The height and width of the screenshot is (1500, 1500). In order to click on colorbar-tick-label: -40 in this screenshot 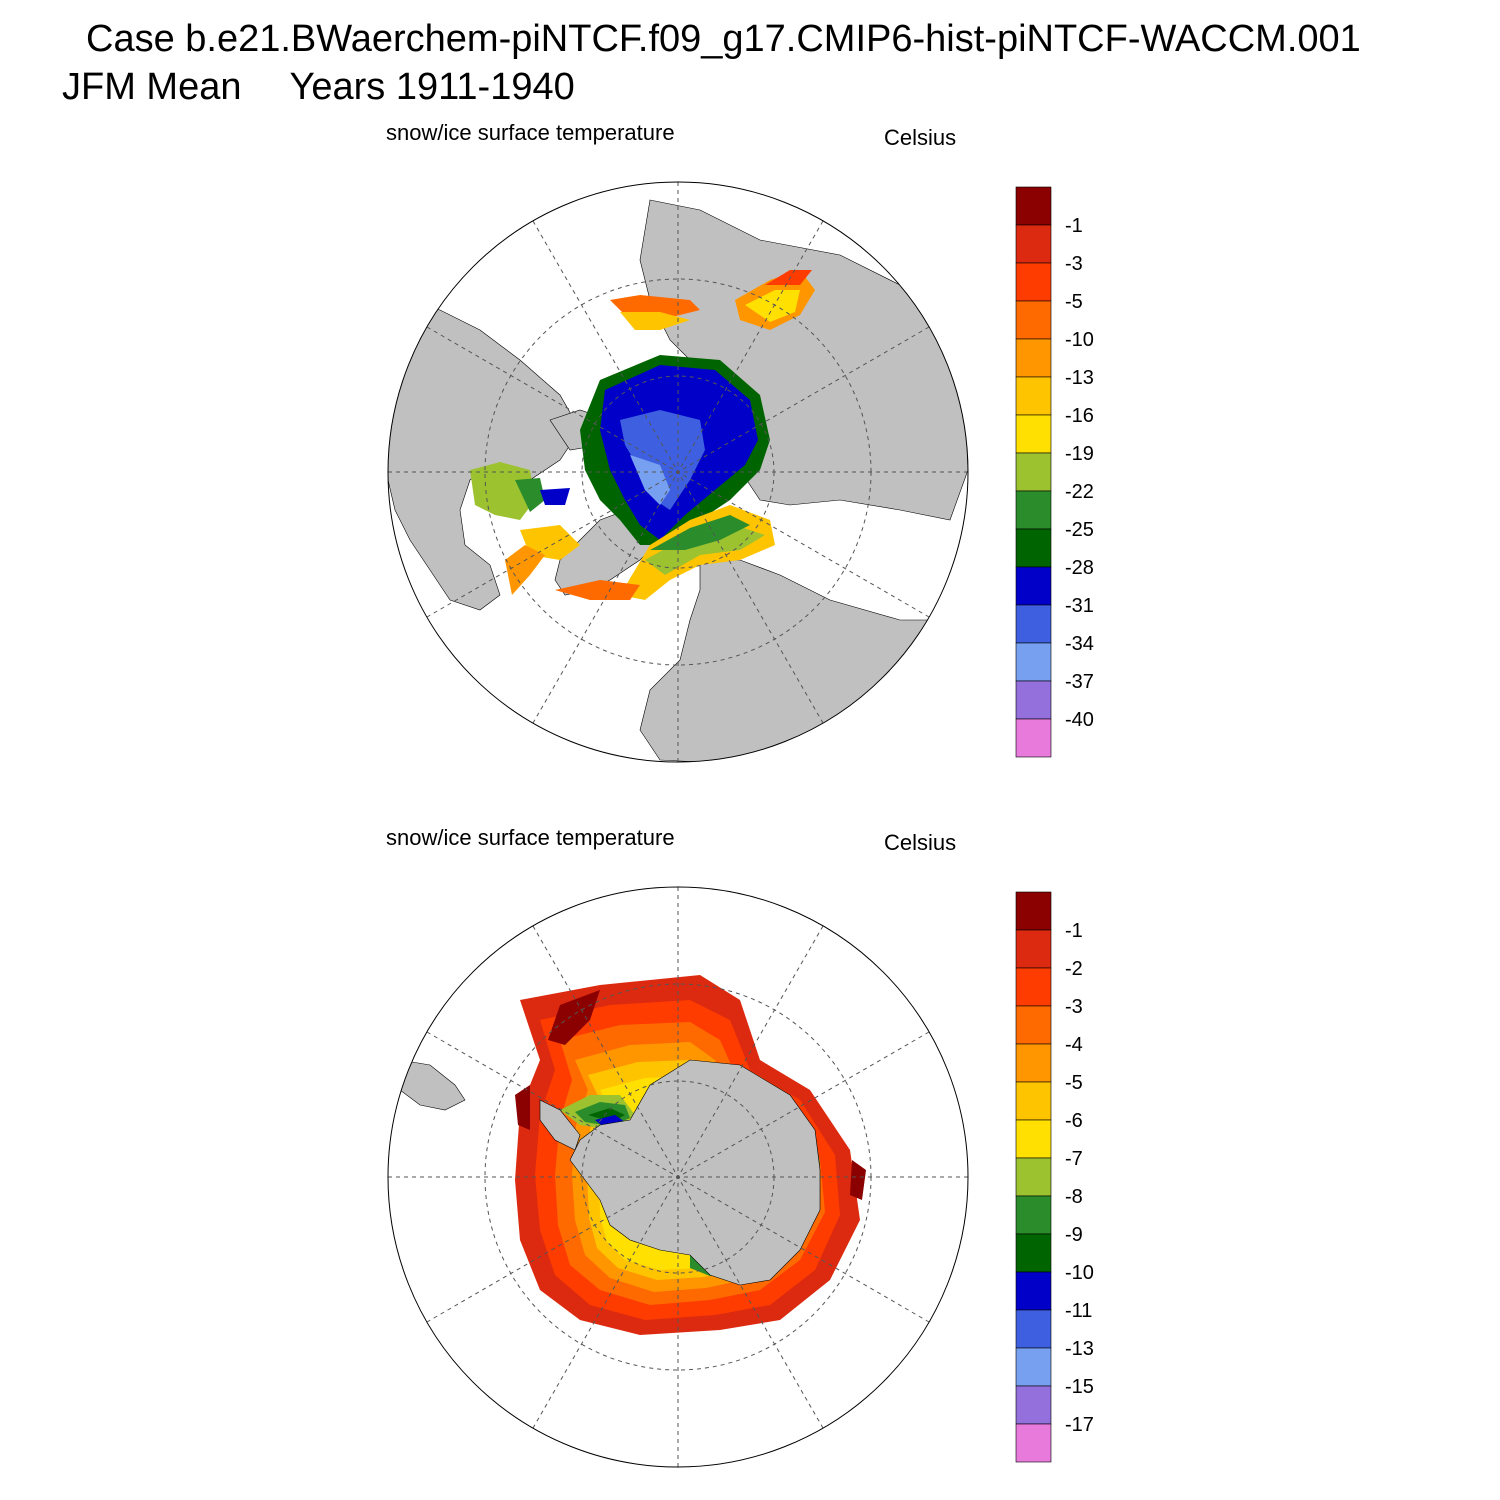, I will do `click(1079, 720)`.